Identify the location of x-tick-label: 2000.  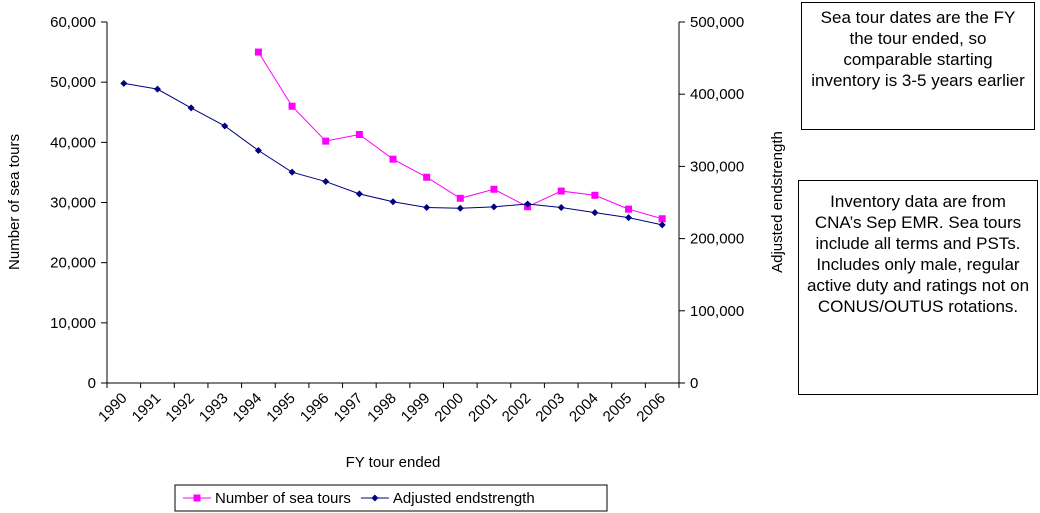
(450, 408).